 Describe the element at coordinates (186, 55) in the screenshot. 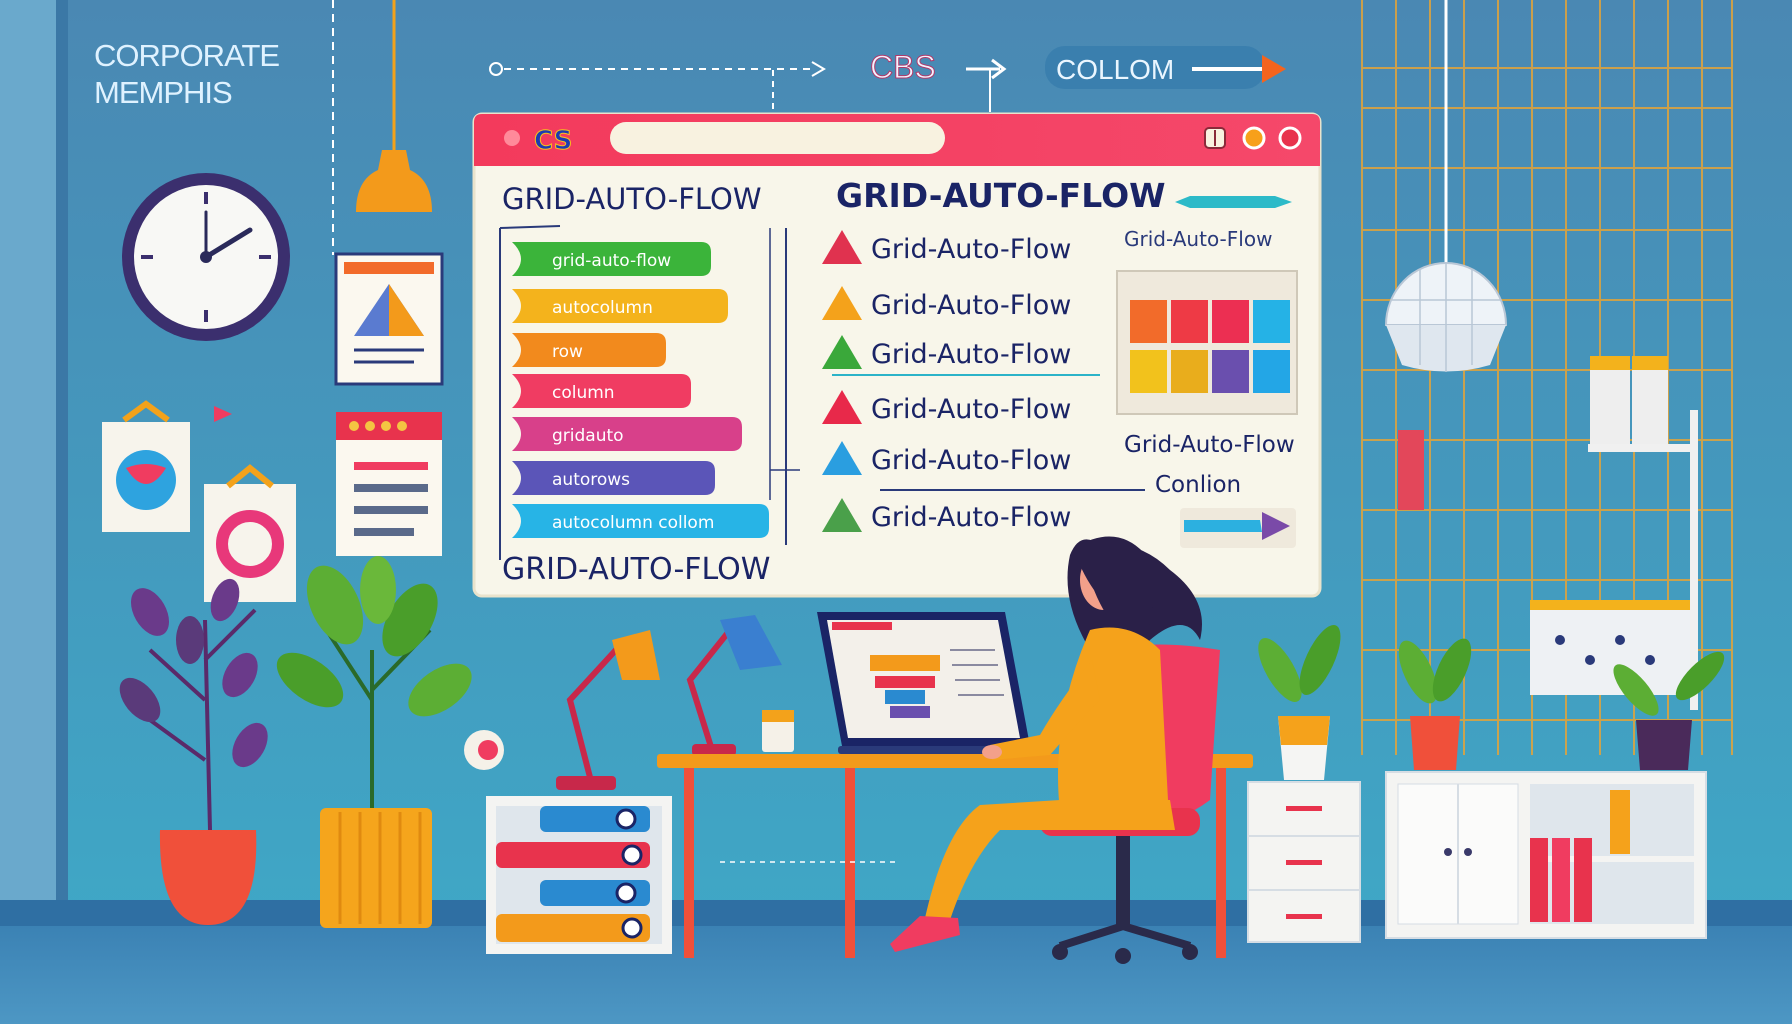

I see `wall-sign-line1: CORPORATE` at that location.